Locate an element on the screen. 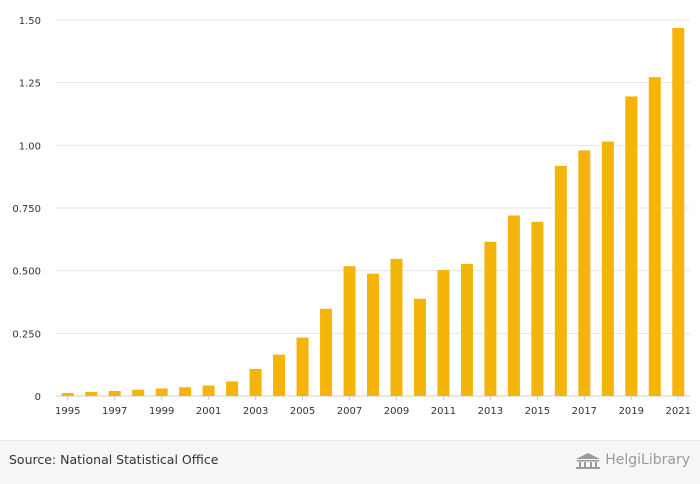 This screenshot has width=700, height=484. y-axis: 0 0.250 0.500 0.750 1.00 1.25 1.50 is located at coordinates (26, 209).